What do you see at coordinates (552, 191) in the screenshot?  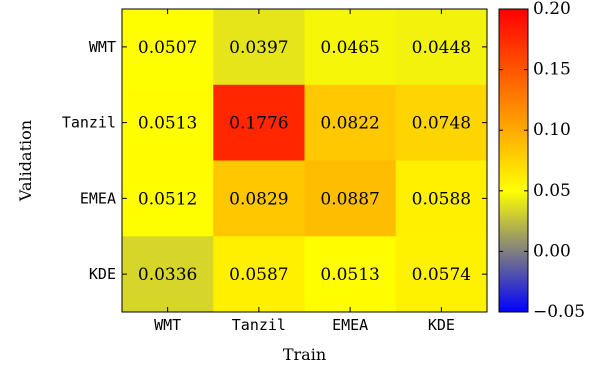 I see `colorbar-tick-label: 0.05` at bounding box center [552, 191].